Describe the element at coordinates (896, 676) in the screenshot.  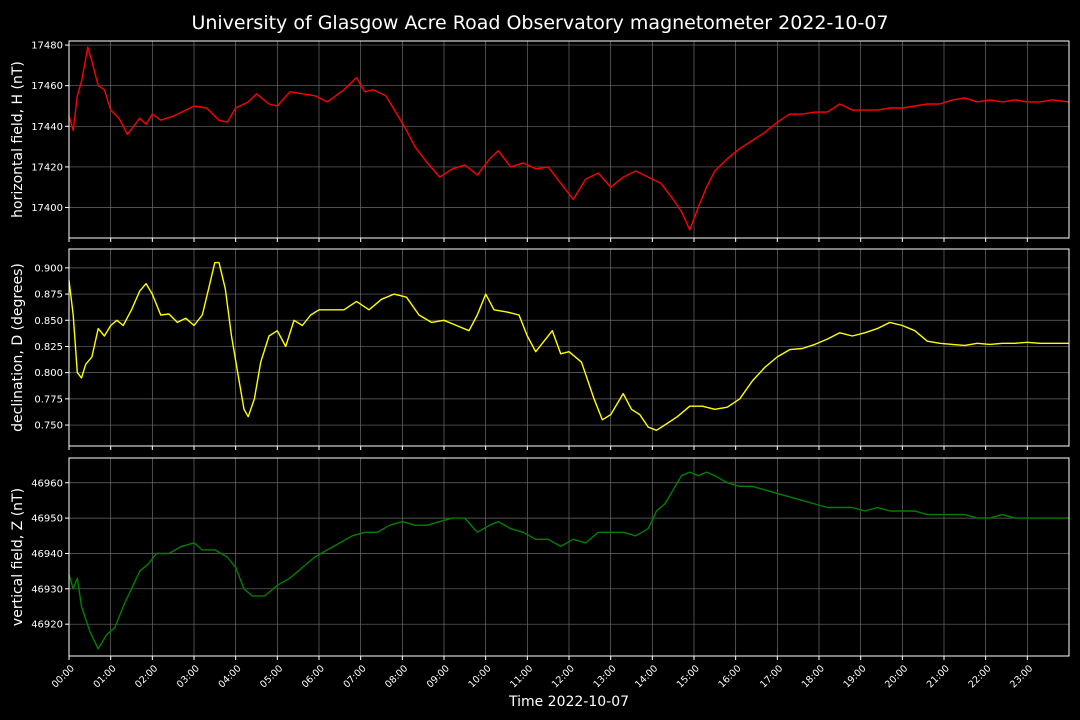
I see `x-tick-label: 20:00` at that location.